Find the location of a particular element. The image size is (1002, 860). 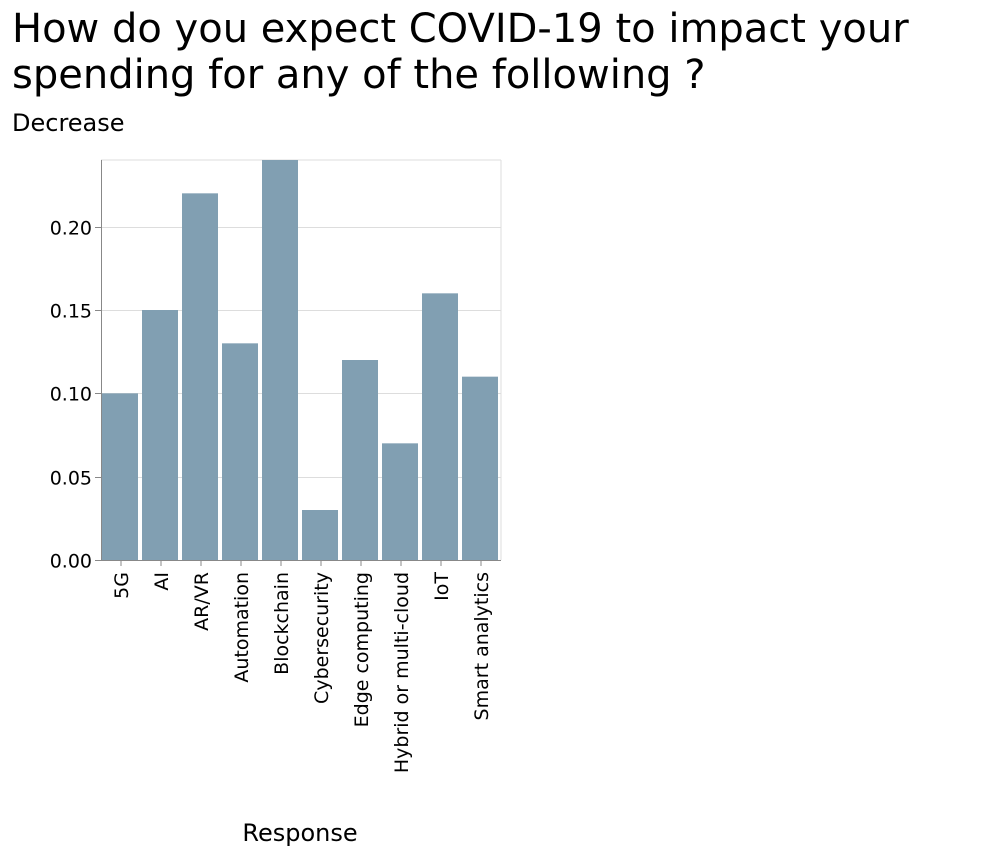

y-tick-labels: 0.00 0.05 0.10 0.15 0.20 is located at coordinates (71, 395).